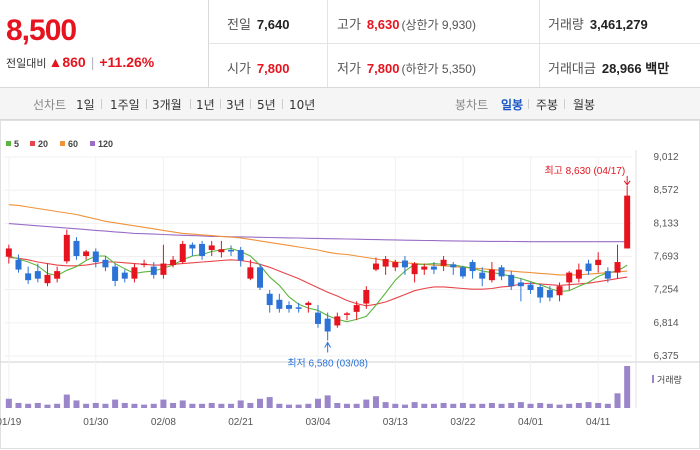  What do you see at coordinates (235, 105) in the screenshot?
I see `period-3year: 3년` at bounding box center [235, 105].